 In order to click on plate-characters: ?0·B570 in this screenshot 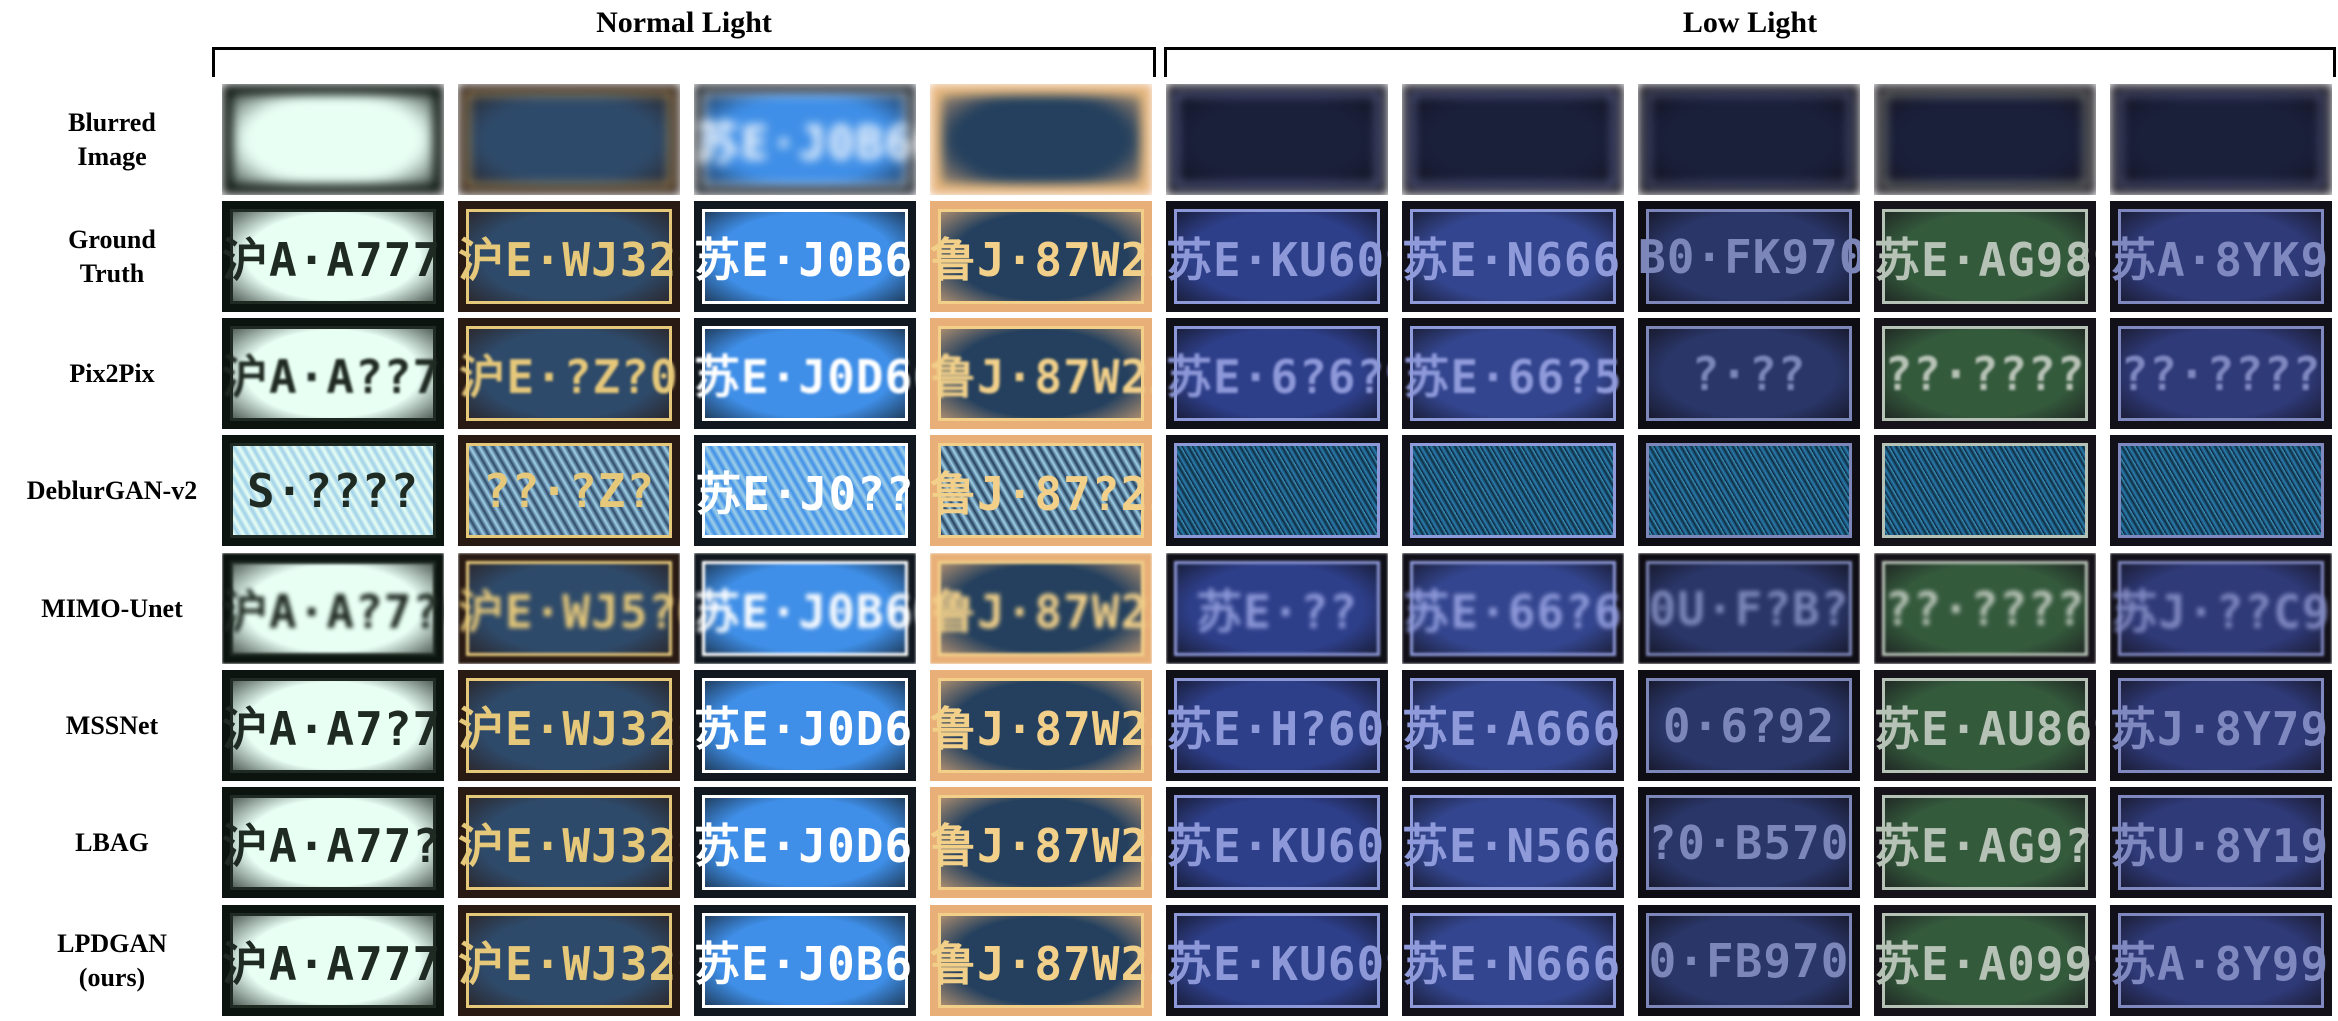, I will do `click(1749, 842)`.